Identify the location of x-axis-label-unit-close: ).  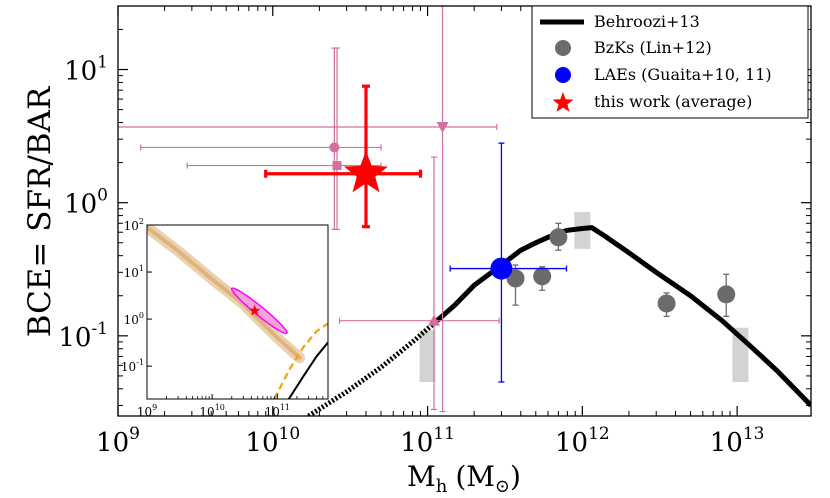
(515, 476).